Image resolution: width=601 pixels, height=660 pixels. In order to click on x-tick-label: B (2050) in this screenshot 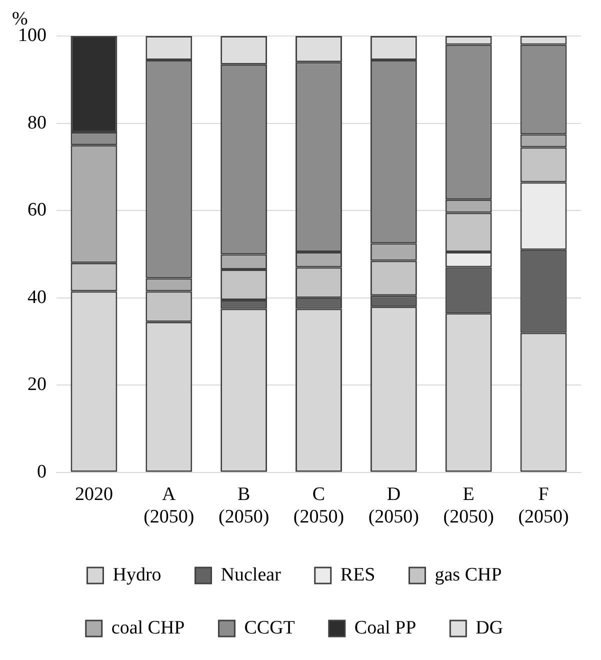, I will do `click(244, 506)`.